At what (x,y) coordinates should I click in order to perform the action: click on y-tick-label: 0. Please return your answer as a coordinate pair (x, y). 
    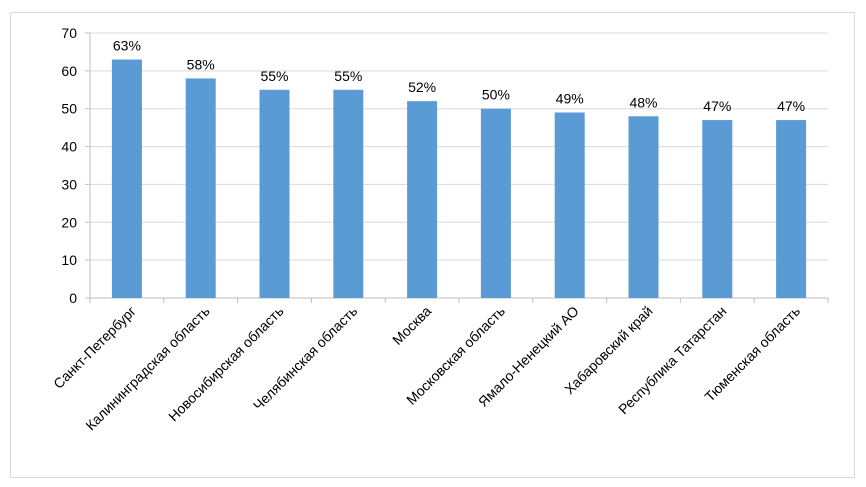
    Looking at the image, I should click on (73, 298).